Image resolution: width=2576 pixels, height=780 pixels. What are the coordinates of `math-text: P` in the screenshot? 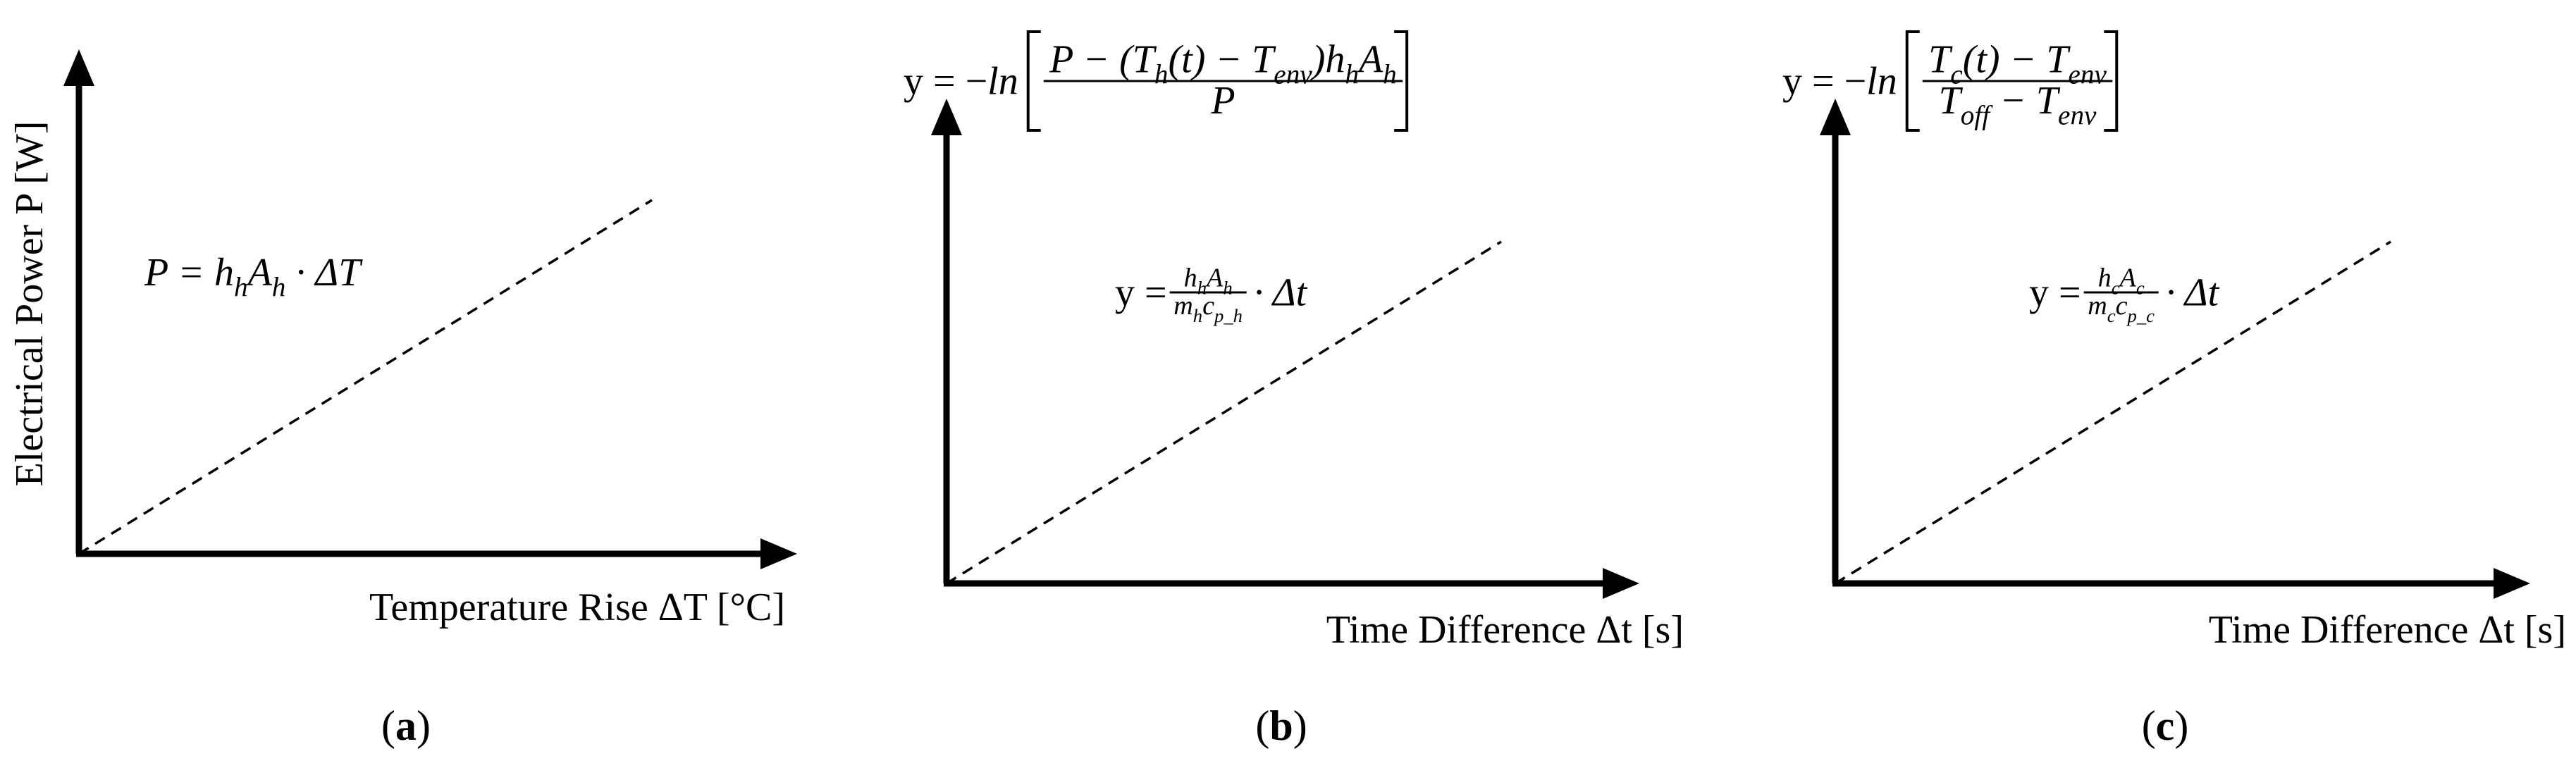 It's located at (1222, 101).